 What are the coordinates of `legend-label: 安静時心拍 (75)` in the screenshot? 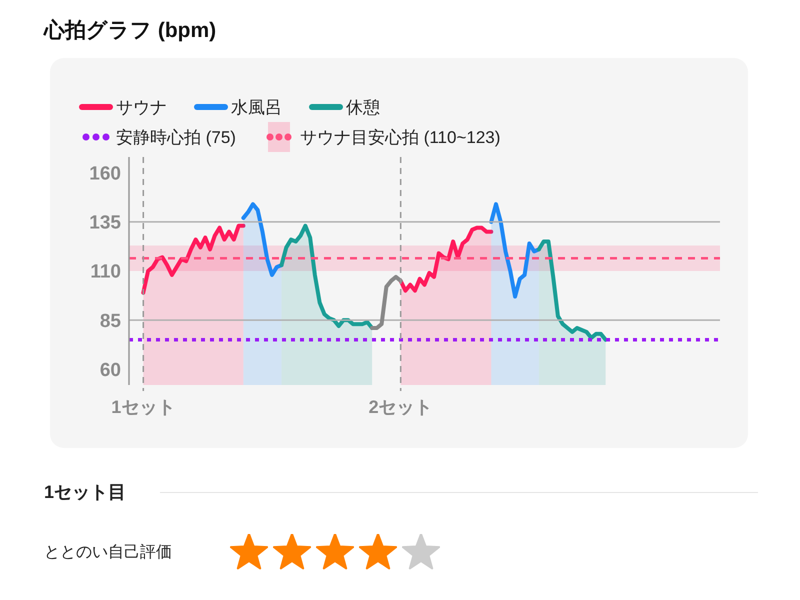 It's located at (176, 137).